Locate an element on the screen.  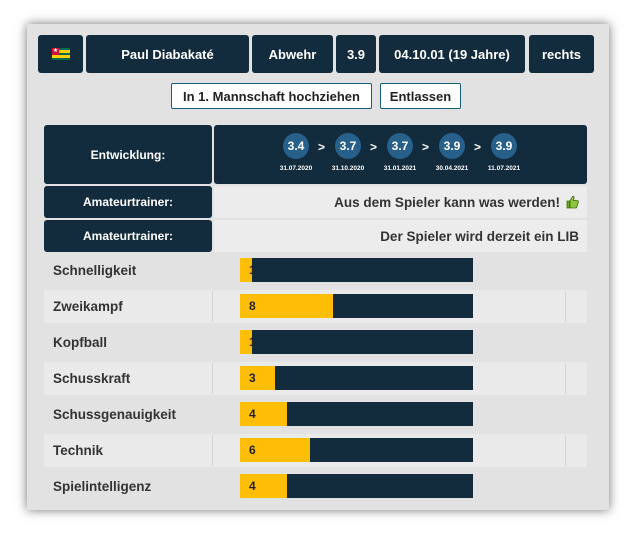
dismiss-button: Entlassen is located at coordinates (420, 96).